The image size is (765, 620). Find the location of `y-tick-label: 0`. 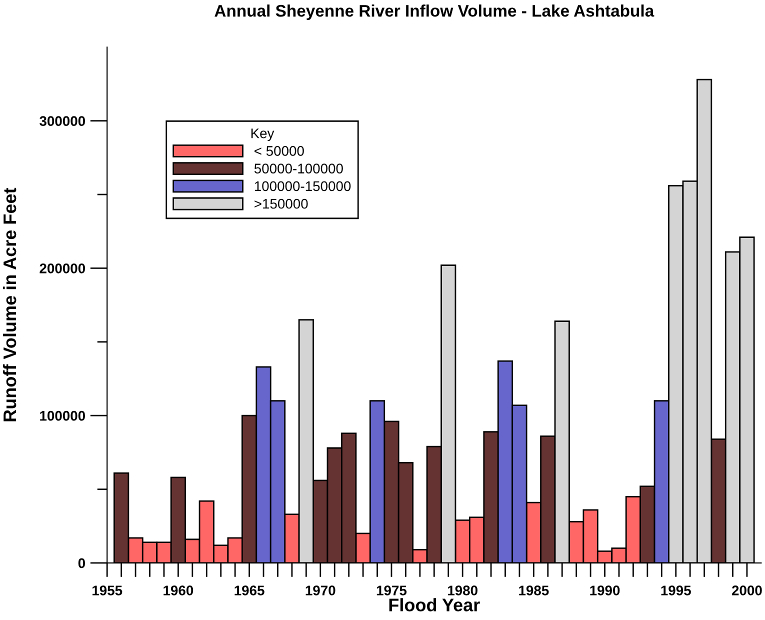

y-tick-label: 0 is located at coordinates (82, 563).